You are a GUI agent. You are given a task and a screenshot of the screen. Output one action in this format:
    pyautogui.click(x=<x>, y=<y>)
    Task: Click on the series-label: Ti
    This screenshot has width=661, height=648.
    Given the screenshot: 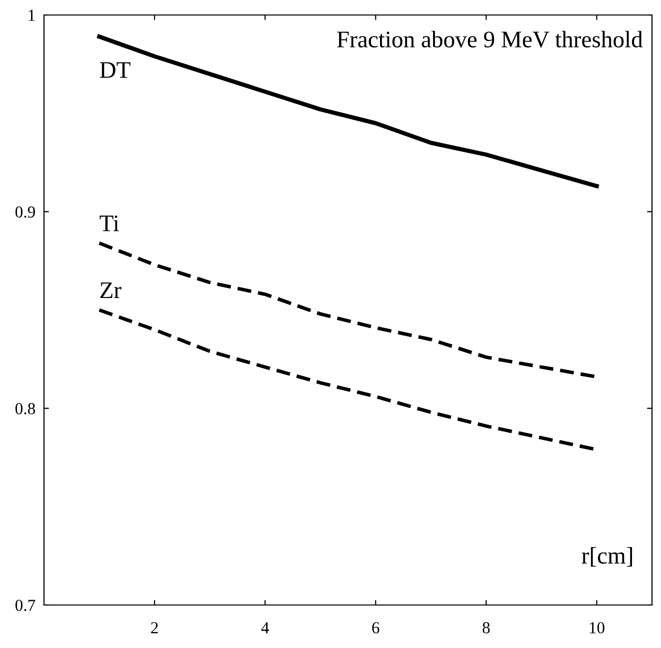 What is the action you would take?
    pyautogui.click(x=109, y=223)
    